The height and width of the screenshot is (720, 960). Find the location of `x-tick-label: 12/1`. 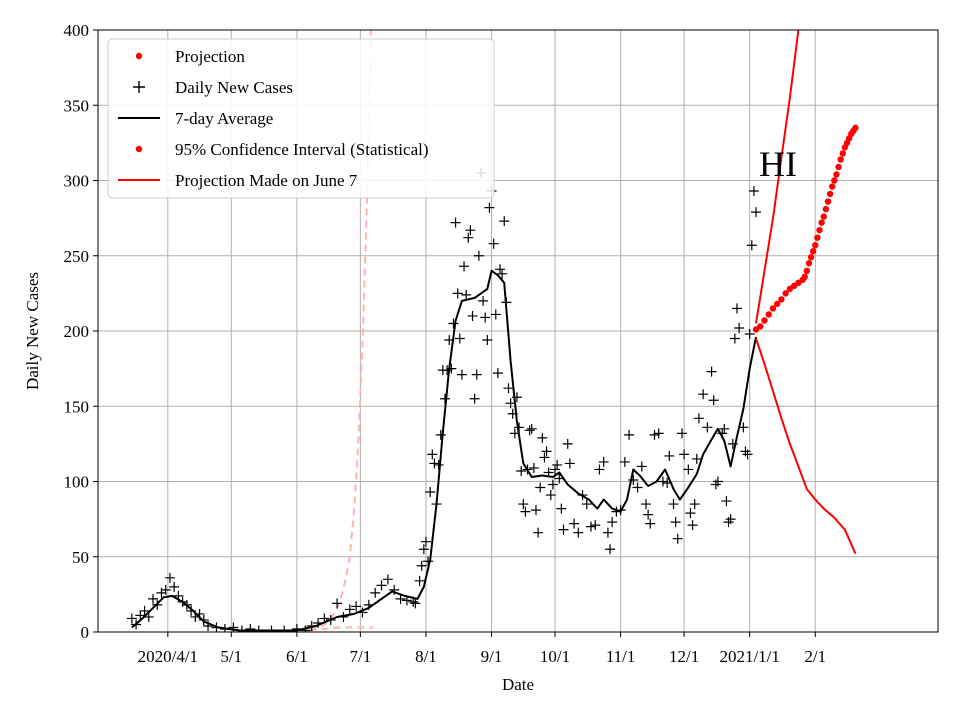

x-tick-label: 12/1 is located at coordinates (684, 656).